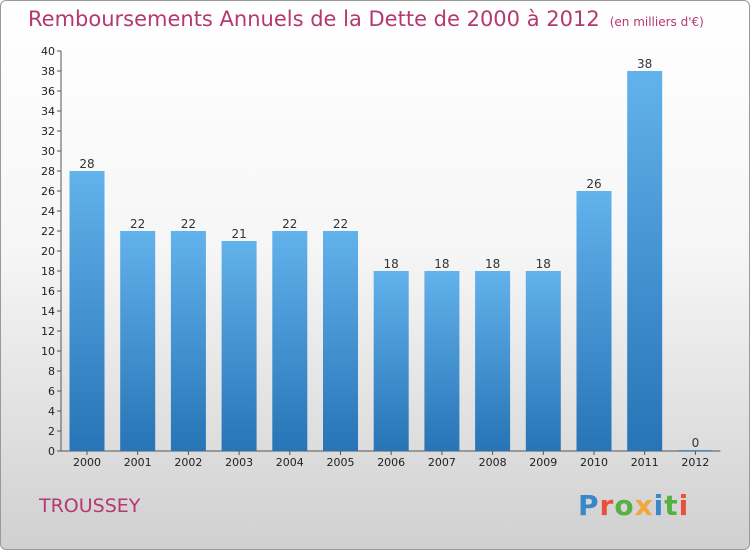 The image size is (750, 550). What do you see at coordinates (48, 191) in the screenshot?
I see `y-tick-label: 26` at bounding box center [48, 191].